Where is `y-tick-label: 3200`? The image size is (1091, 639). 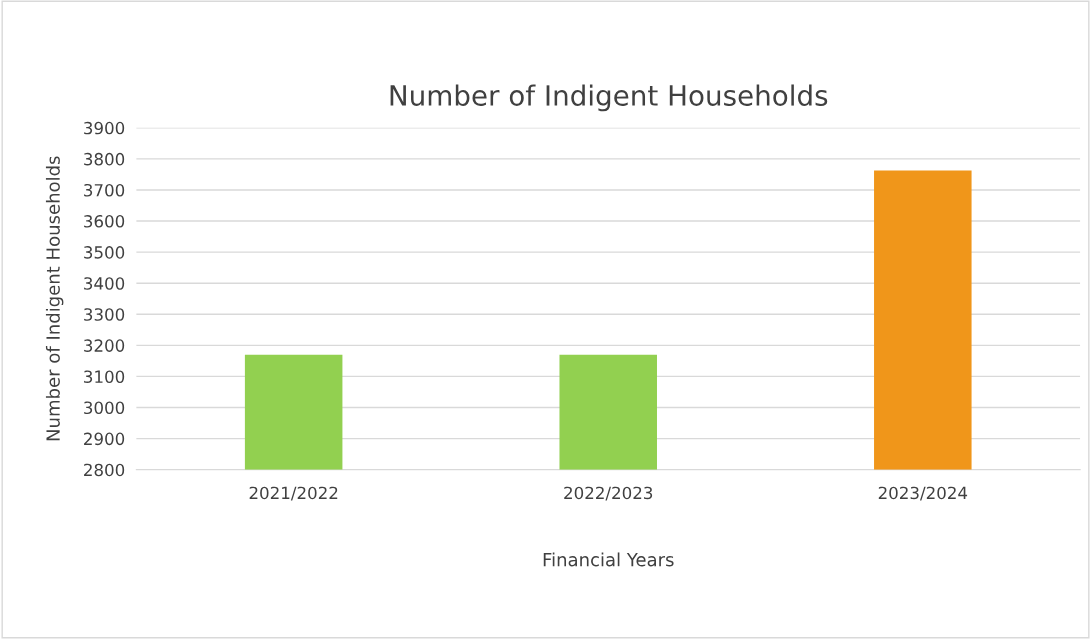
y-tick-label: 3200 is located at coordinates (104, 345).